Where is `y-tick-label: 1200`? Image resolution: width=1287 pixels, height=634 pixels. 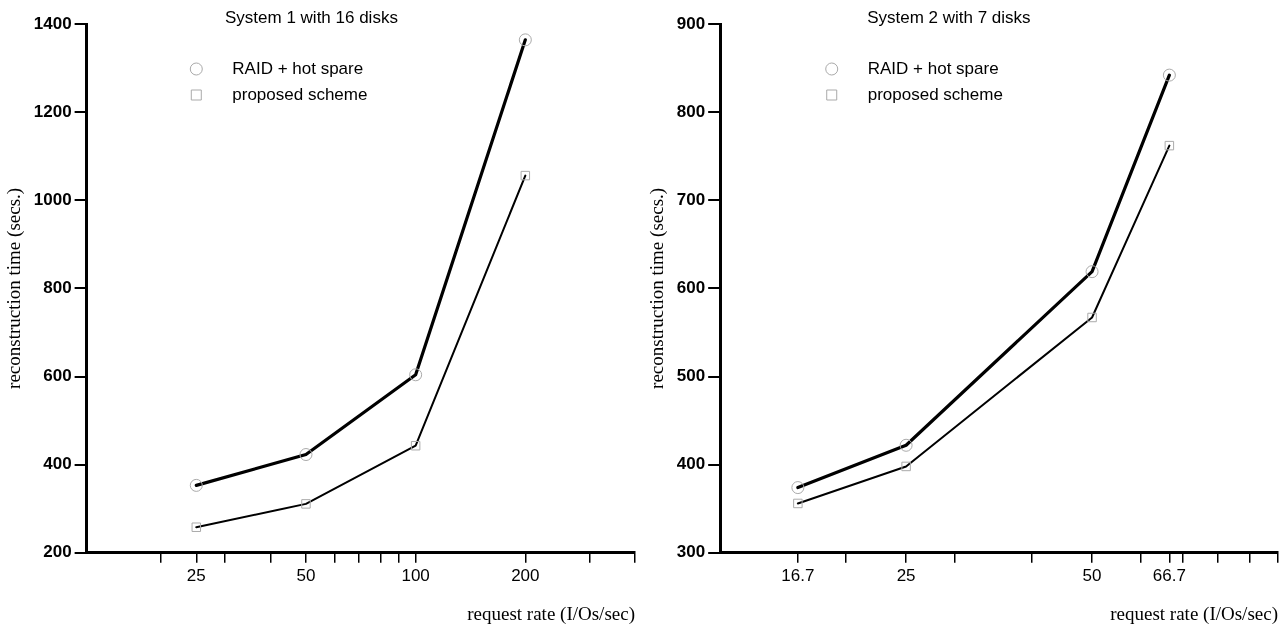 y-tick-label: 1200 is located at coordinates (52, 111).